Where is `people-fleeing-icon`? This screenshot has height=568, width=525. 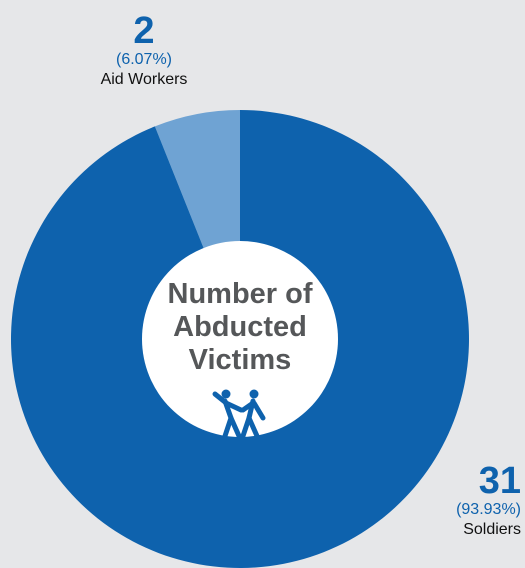 people-fleeing-icon is located at coordinates (239, 414).